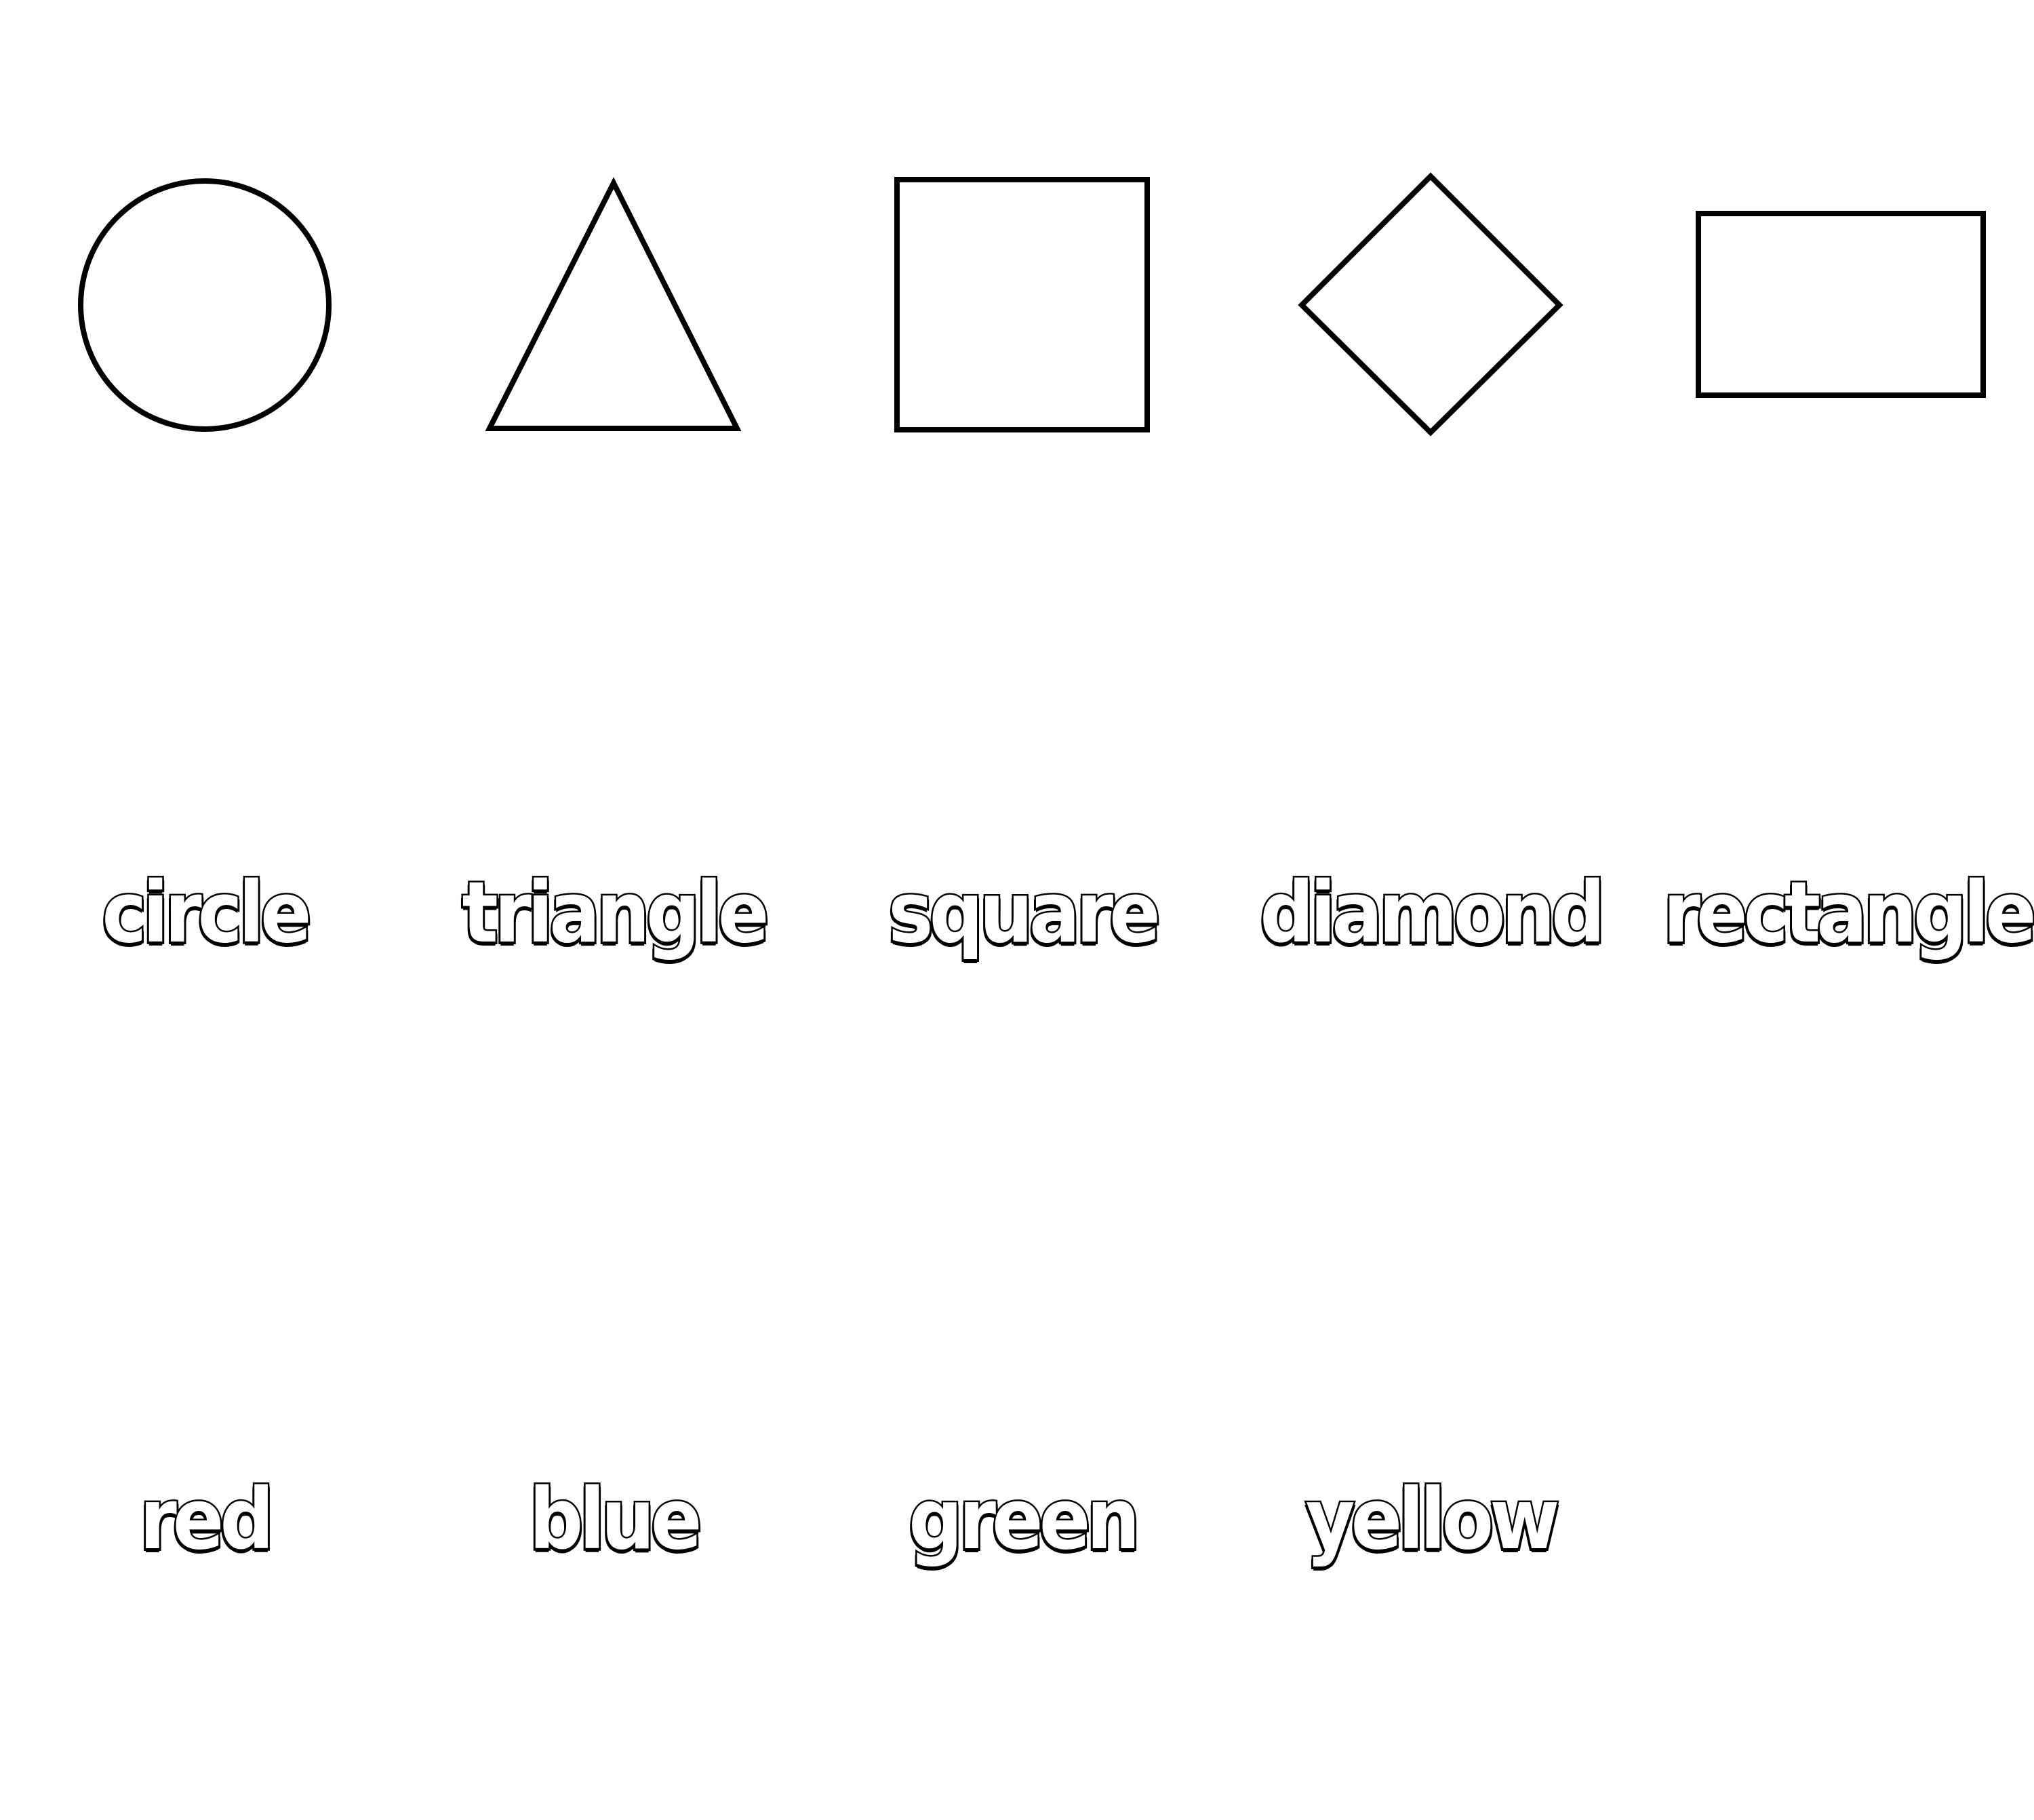 This screenshot has width=2034, height=1820. I want to click on diamond-icon, so click(1430, 304).